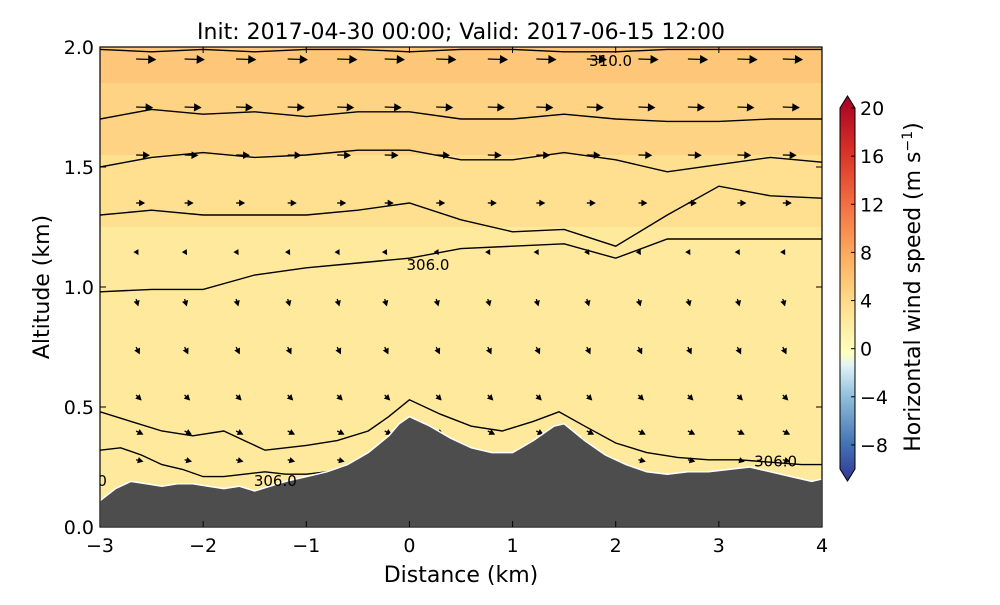 This screenshot has width=1000, height=605. I want to click on colorbar-label-exponent: −1, so click(908, 141).